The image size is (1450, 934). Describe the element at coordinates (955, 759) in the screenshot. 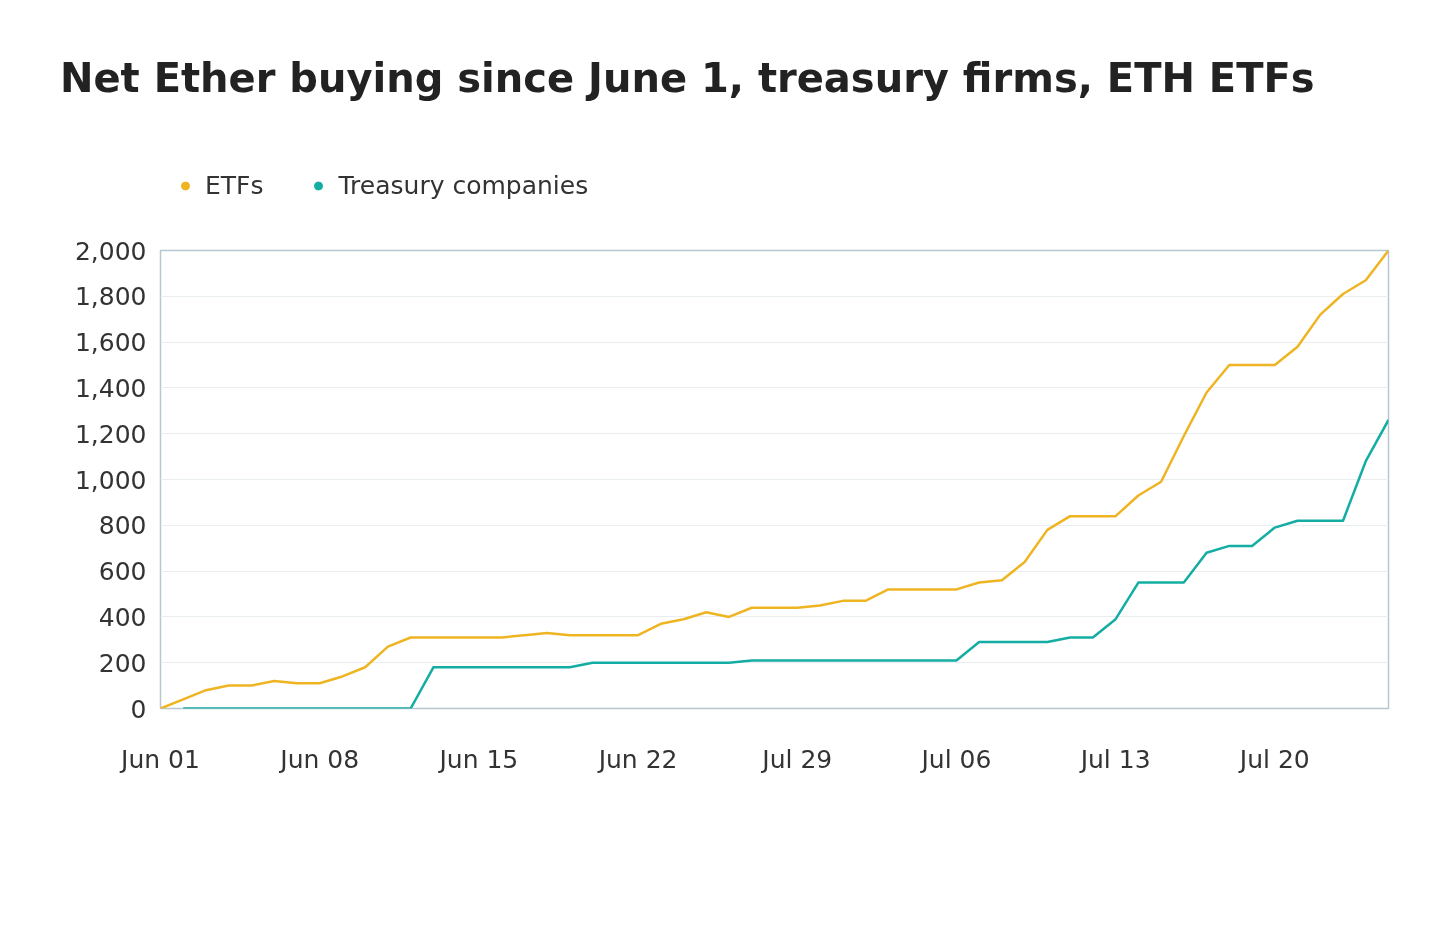

I see `x-tick-label: Jul 06` at that location.